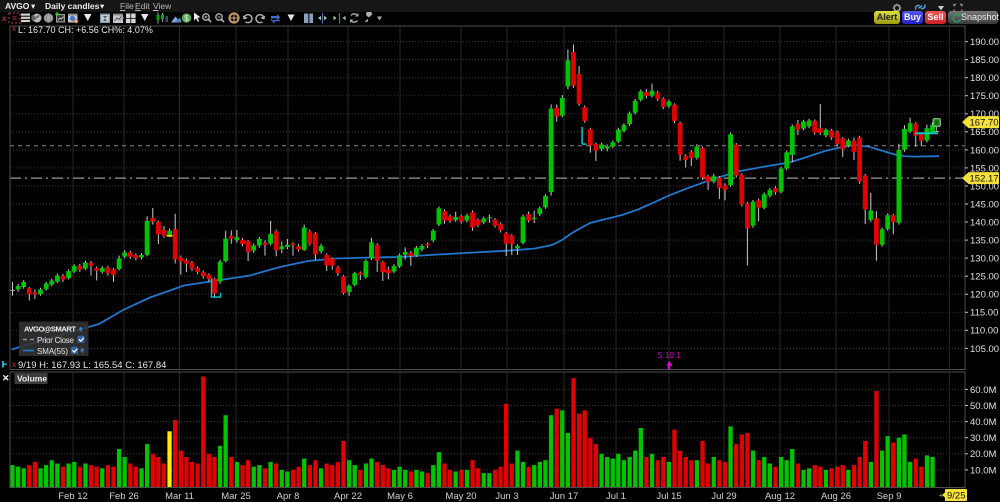  Describe the element at coordinates (984, 259) in the screenshot. I see `svg-text: 130.00` at that location.